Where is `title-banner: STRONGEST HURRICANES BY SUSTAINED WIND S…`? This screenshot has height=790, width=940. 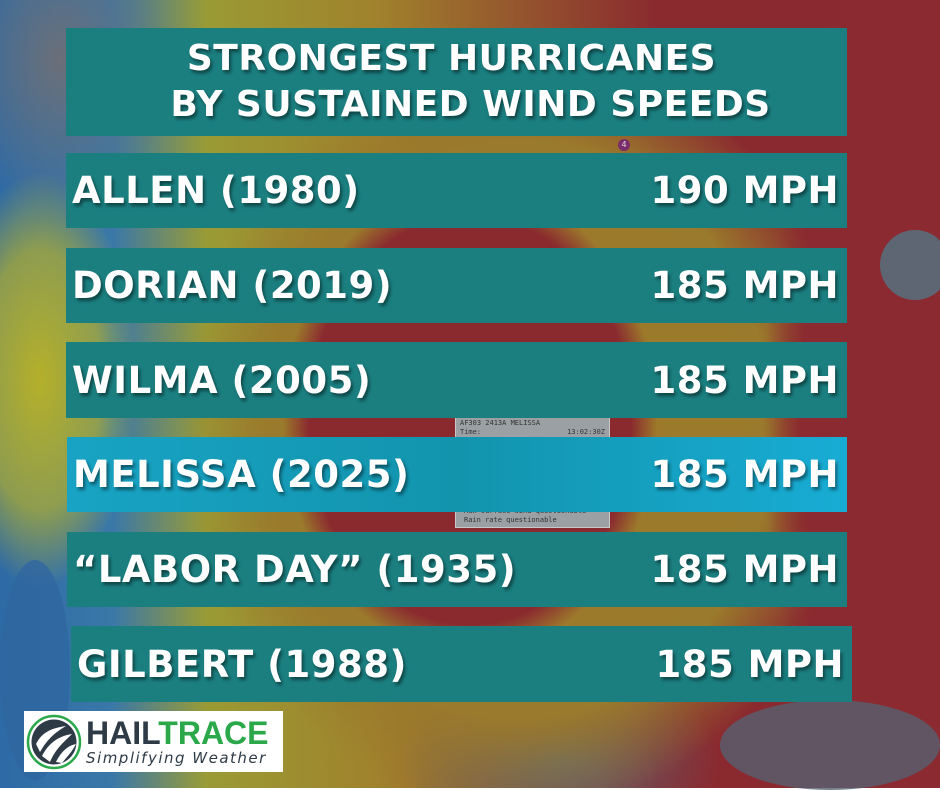
title-banner: STRONGEST HURRICANES BY SUSTAINED WIND S… is located at coordinates (456, 82).